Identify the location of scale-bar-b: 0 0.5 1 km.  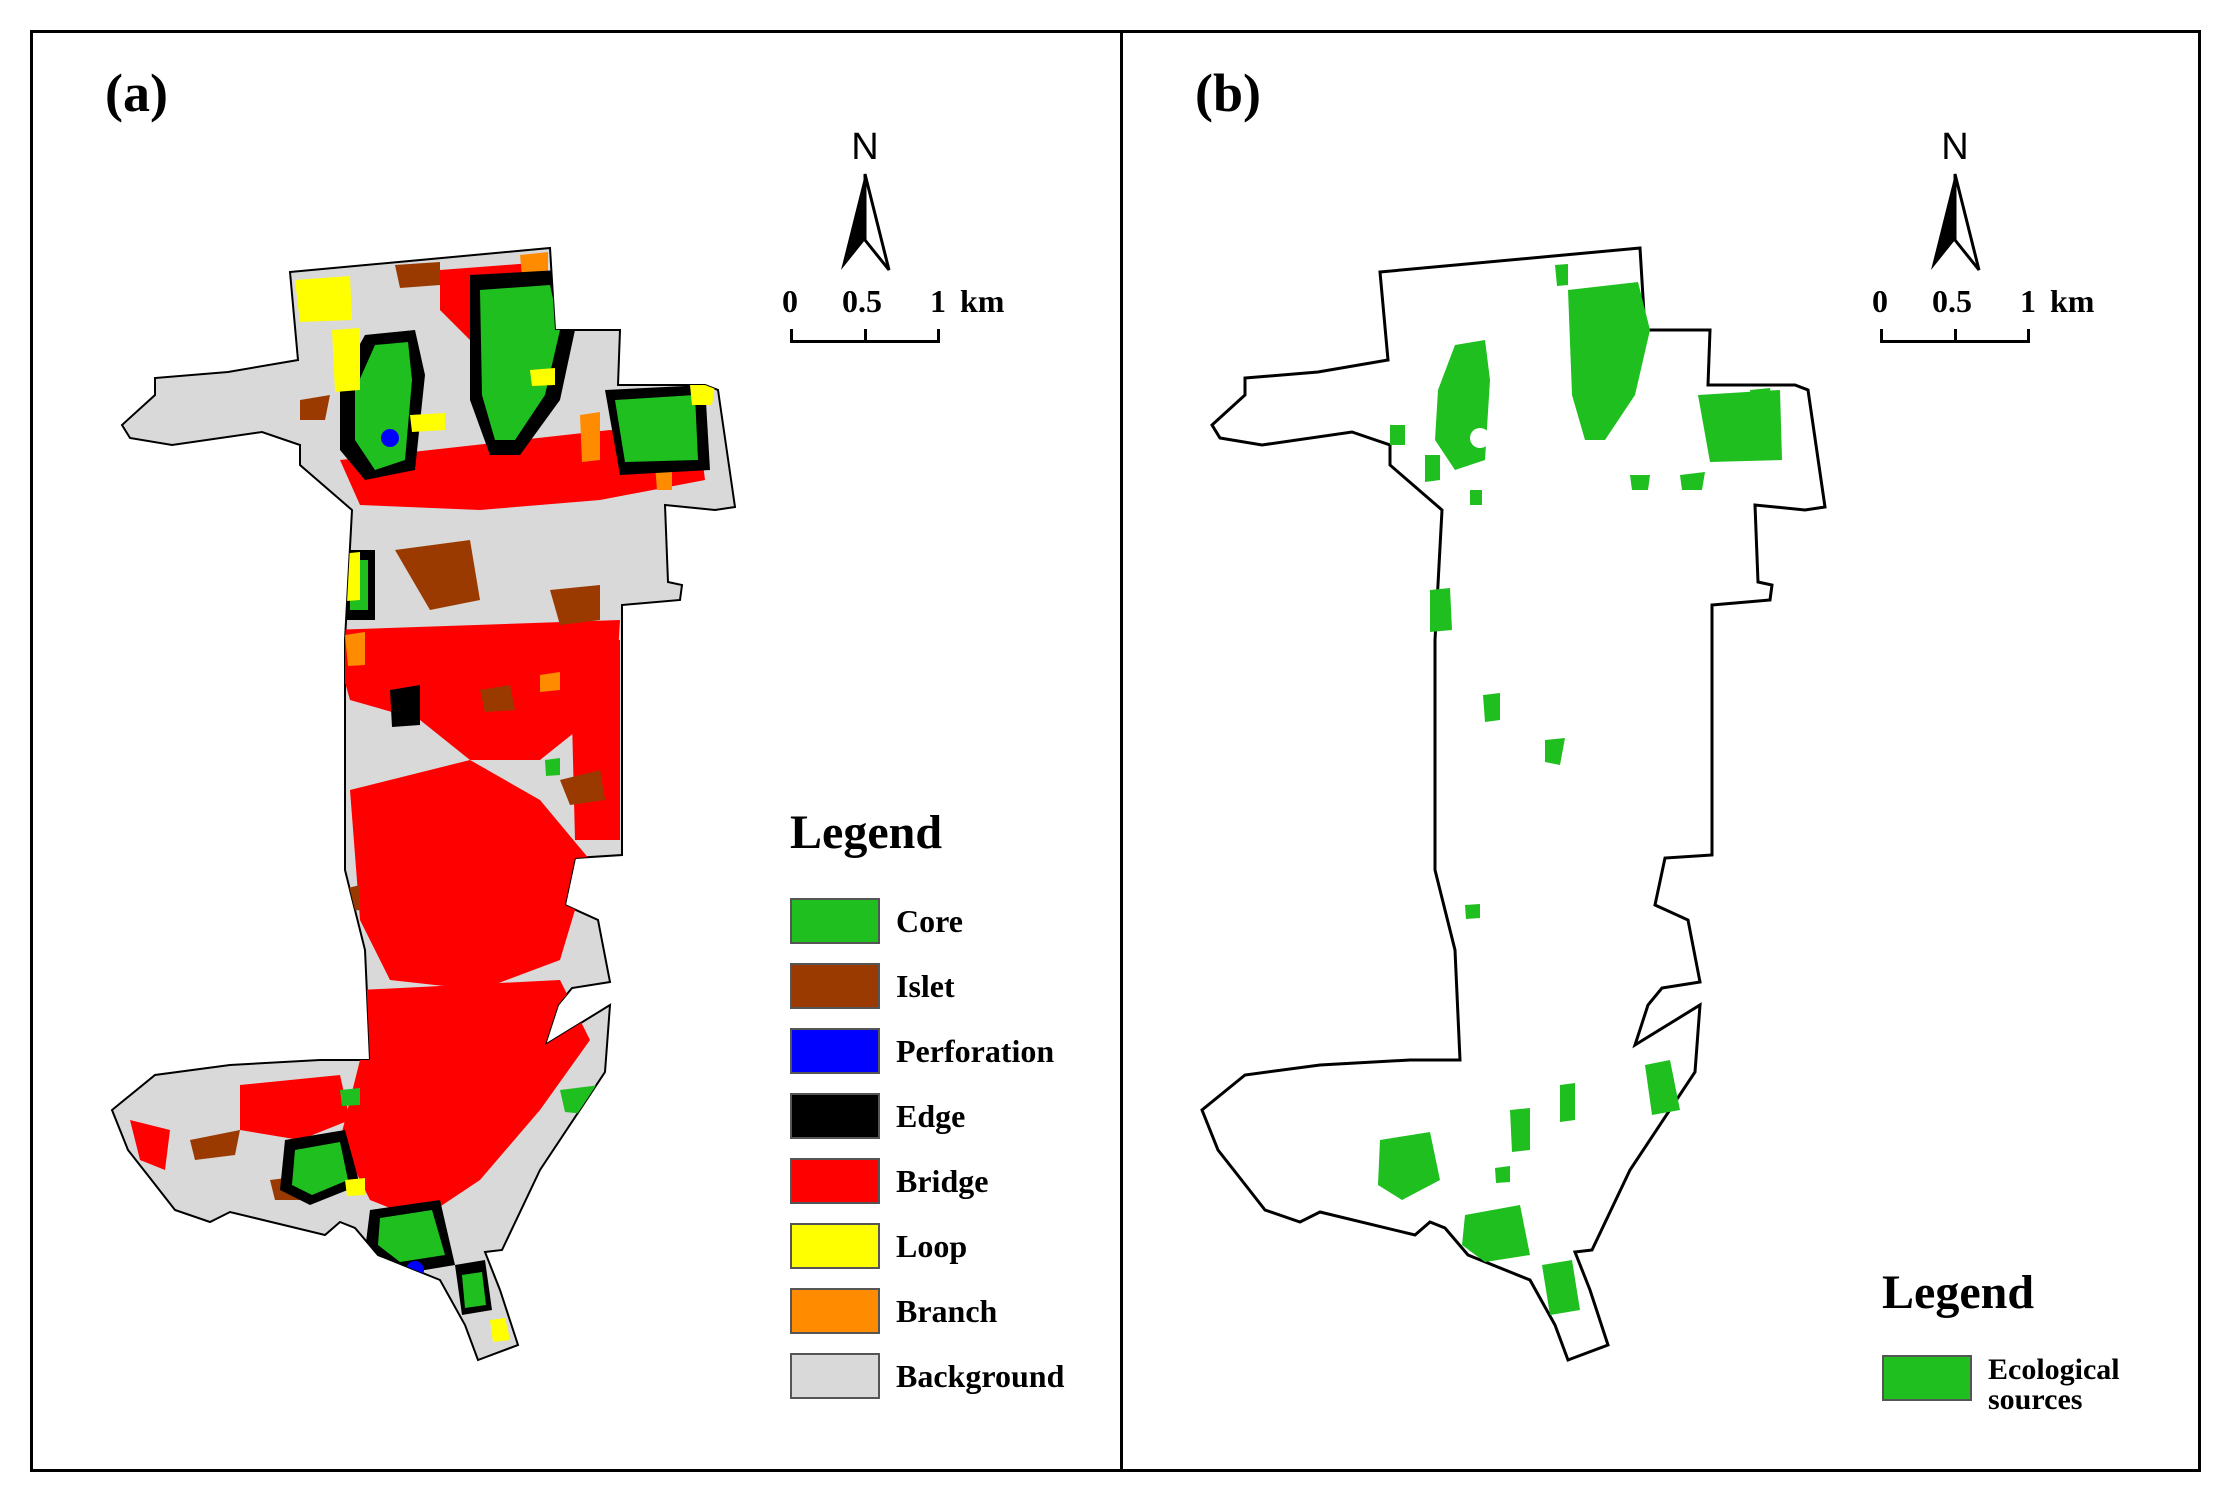
(1983, 318).